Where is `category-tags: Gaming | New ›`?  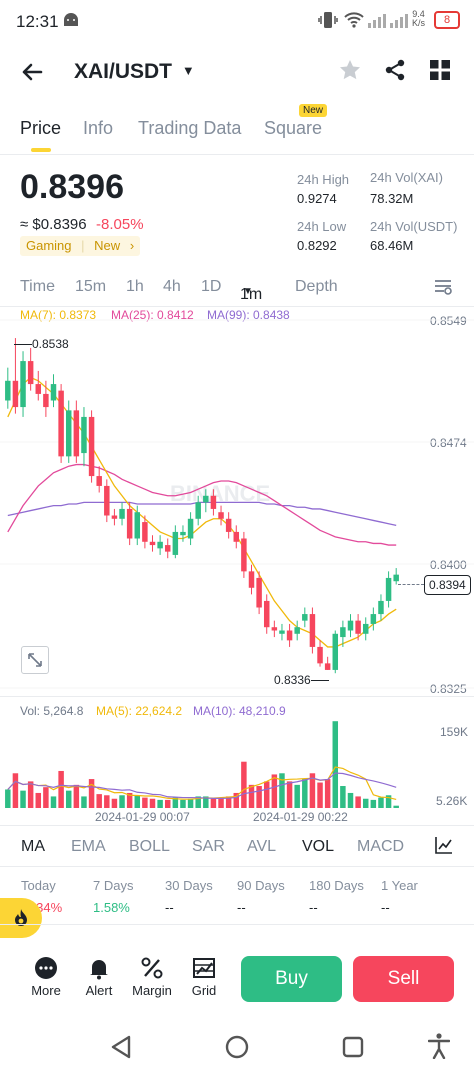
category-tags: Gaming | New › is located at coordinates (80, 246).